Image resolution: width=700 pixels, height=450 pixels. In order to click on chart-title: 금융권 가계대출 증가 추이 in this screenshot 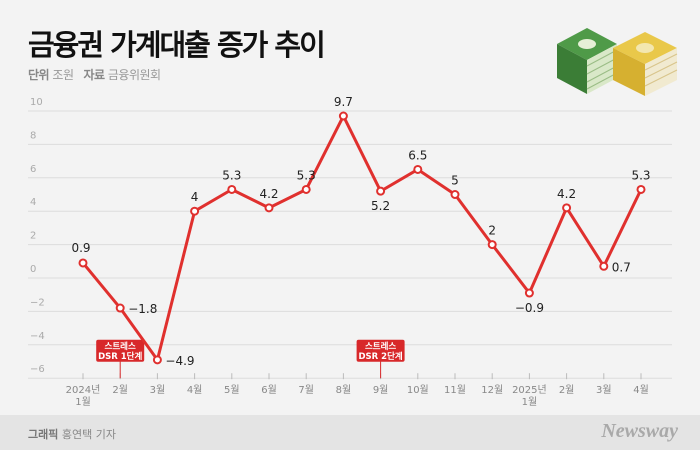, I will do `click(177, 45)`.